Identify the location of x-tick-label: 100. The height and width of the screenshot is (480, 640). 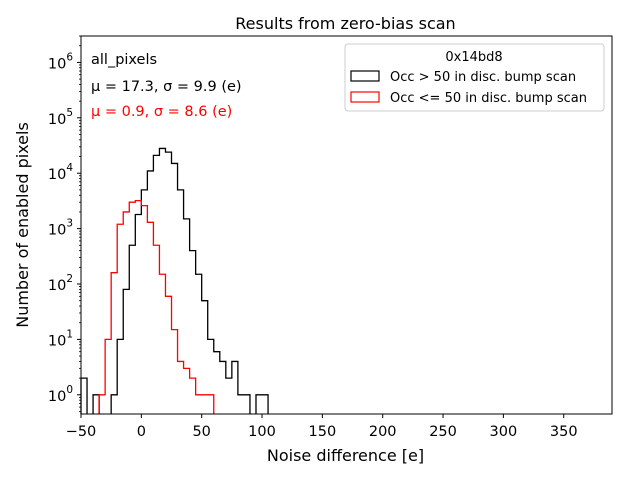
(262, 432).